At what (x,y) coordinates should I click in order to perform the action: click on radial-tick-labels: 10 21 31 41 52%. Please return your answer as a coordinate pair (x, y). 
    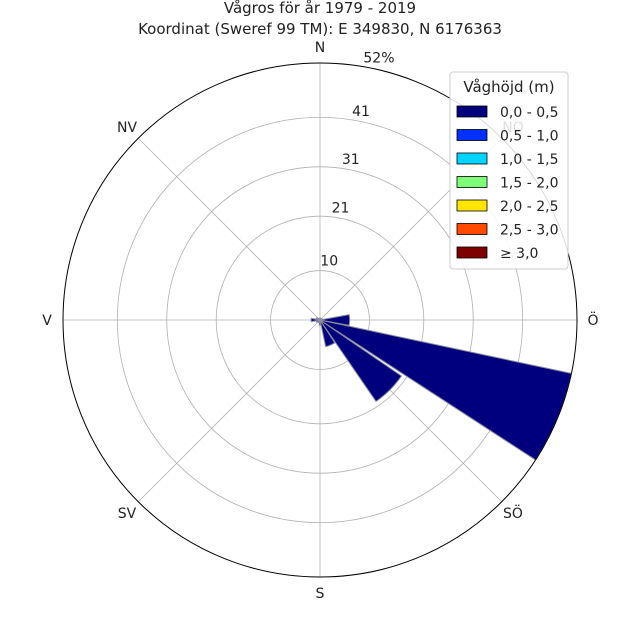
    Looking at the image, I should click on (357, 160).